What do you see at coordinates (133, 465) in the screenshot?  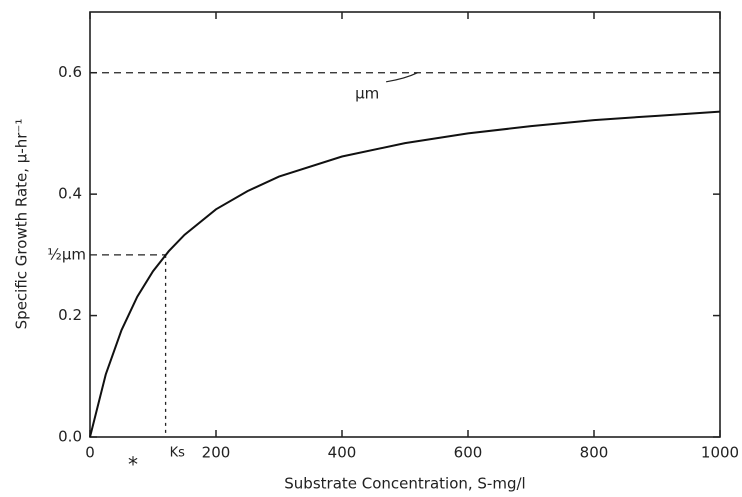 I see `asterisk: *` at bounding box center [133, 465].